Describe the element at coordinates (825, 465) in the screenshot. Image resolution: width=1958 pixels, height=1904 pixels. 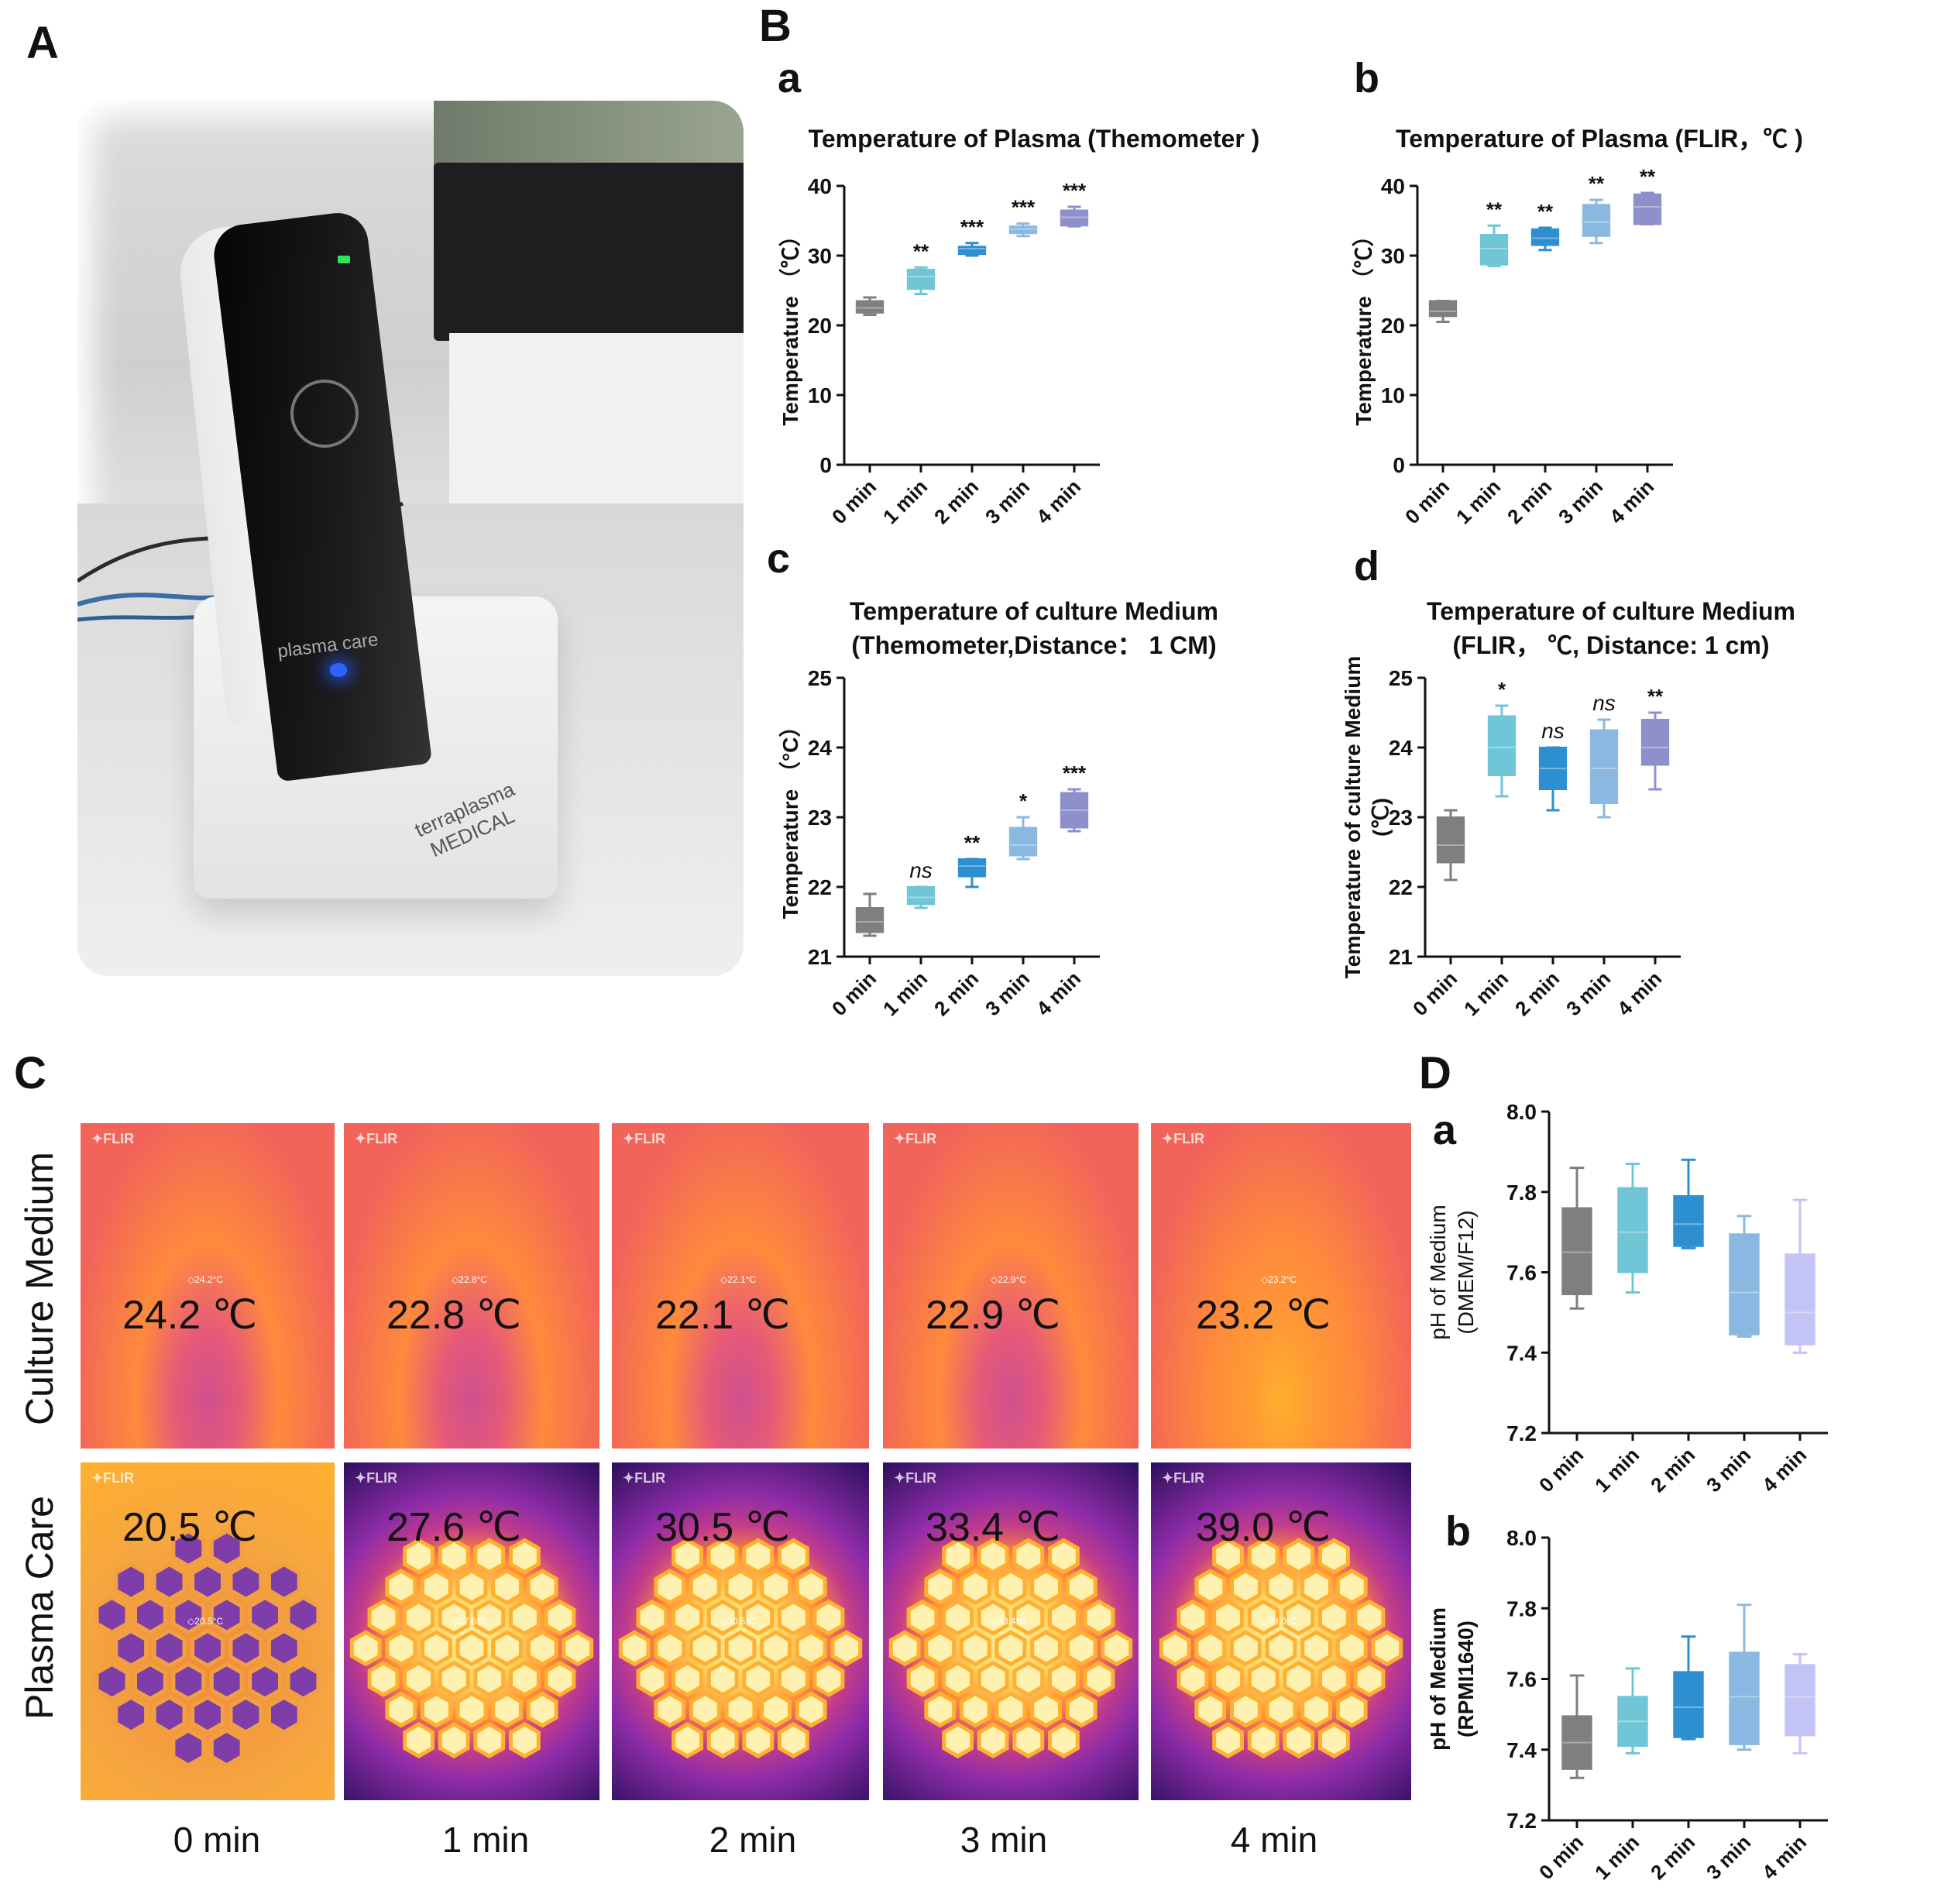
I see `y-tick-label: 0` at that location.